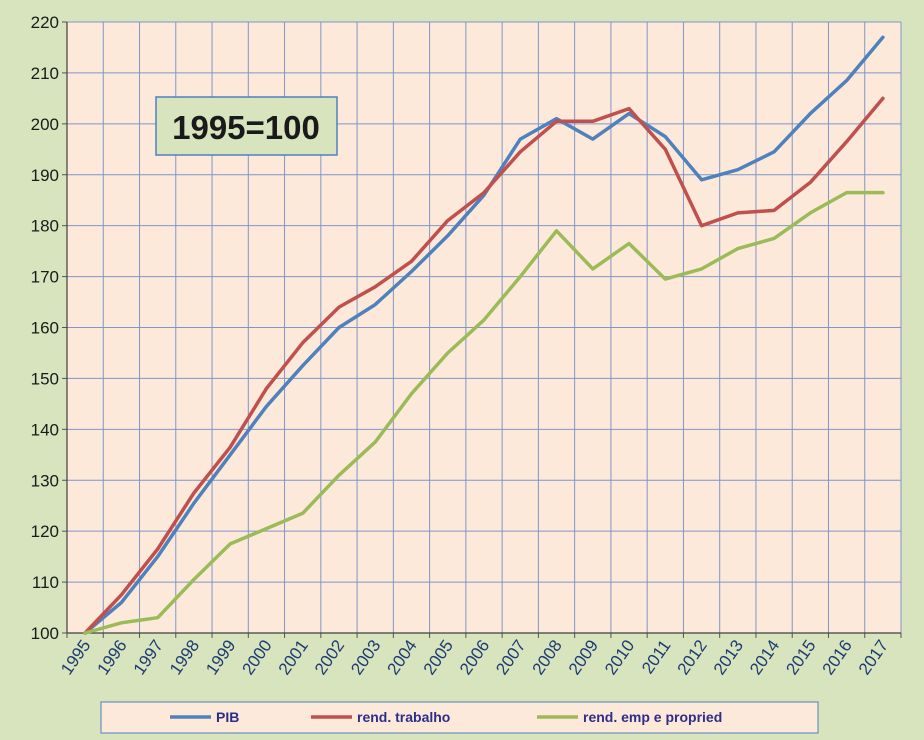  Describe the element at coordinates (45, 582) in the screenshot. I see `y-tick-label: 110` at that location.